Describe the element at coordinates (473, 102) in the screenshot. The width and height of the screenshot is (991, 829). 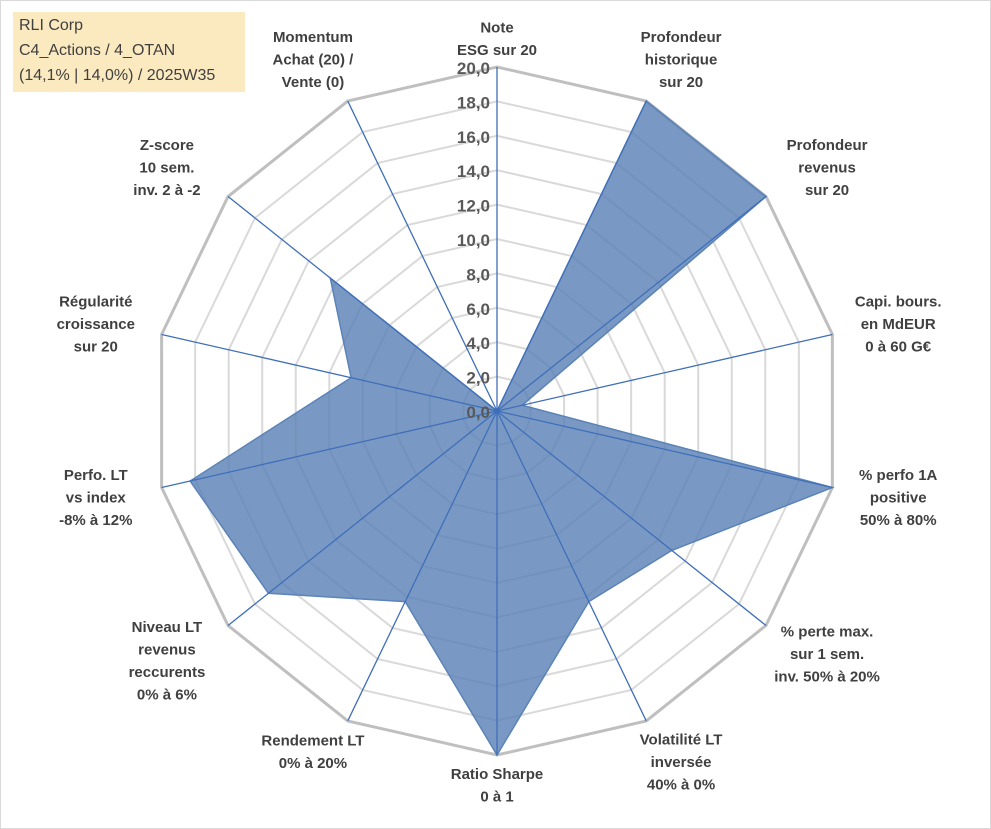
I see `tick-label: 18,0` at that location.